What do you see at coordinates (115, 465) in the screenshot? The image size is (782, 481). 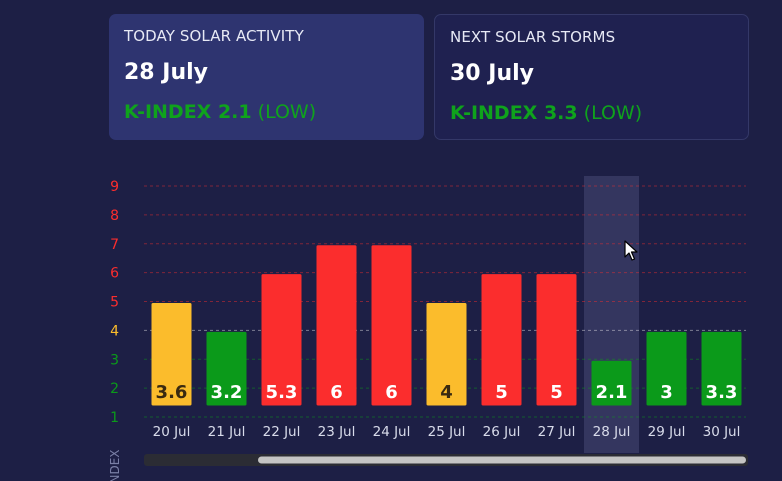 I see `y-axis-label: K-INDEX` at bounding box center [115, 465].